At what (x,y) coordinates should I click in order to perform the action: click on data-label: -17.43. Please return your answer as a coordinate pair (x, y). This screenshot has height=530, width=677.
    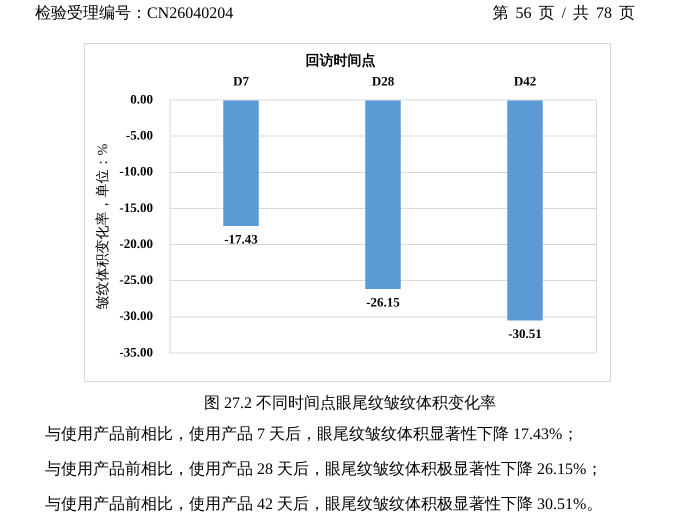
    Looking at the image, I should click on (241, 238).